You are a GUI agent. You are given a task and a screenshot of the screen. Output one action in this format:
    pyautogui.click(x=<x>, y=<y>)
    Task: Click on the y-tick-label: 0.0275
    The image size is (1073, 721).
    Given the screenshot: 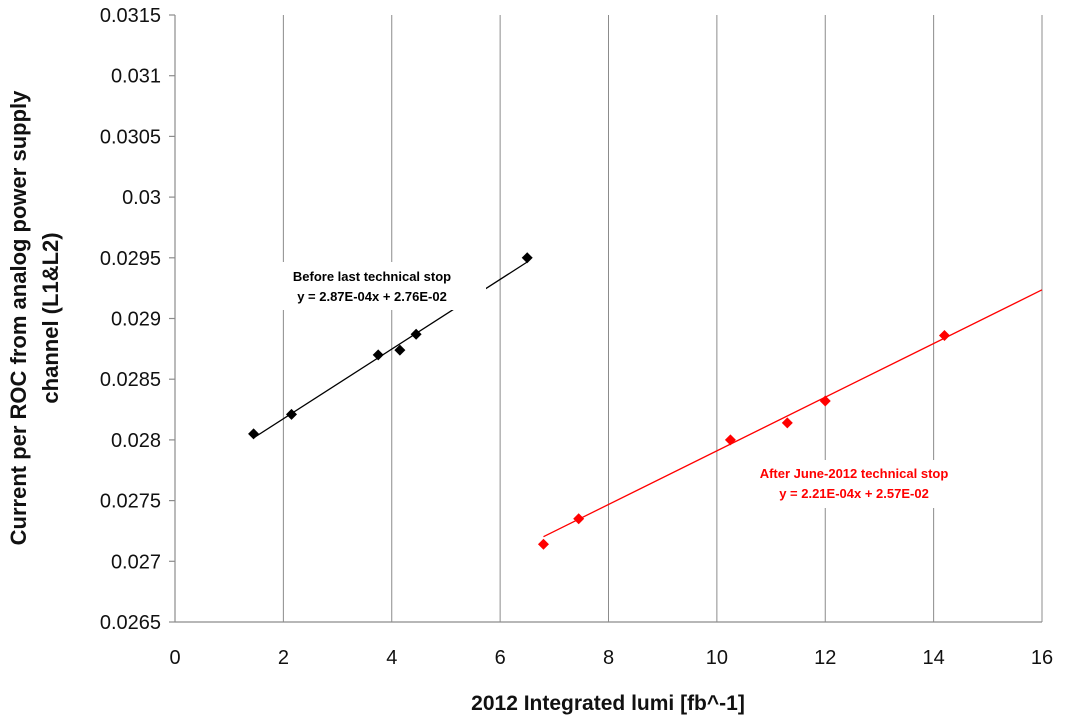 What is the action you would take?
    pyautogui.click(x=130, y=502)
    